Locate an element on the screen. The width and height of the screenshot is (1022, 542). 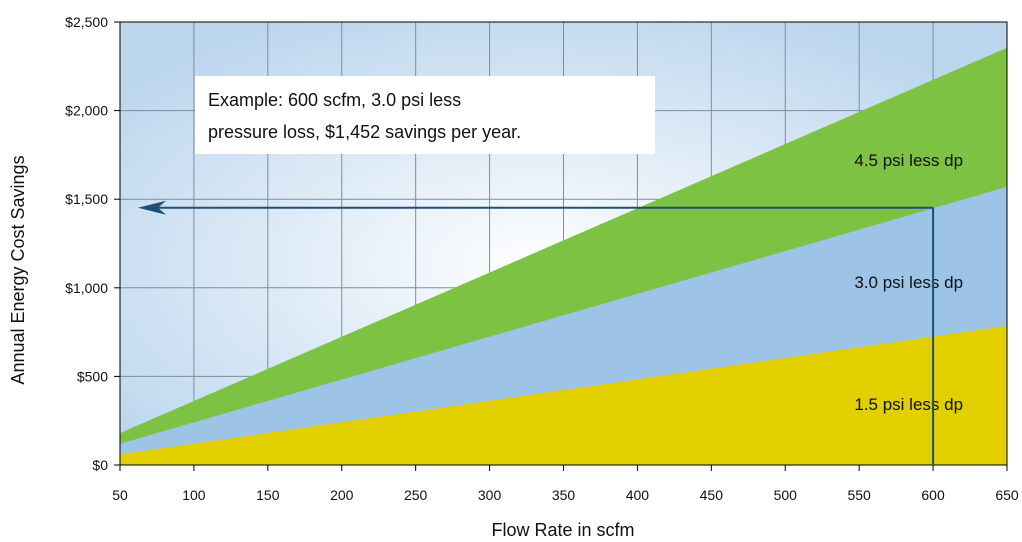
x-tick-label: 100 is located at coordinates (194, 495).